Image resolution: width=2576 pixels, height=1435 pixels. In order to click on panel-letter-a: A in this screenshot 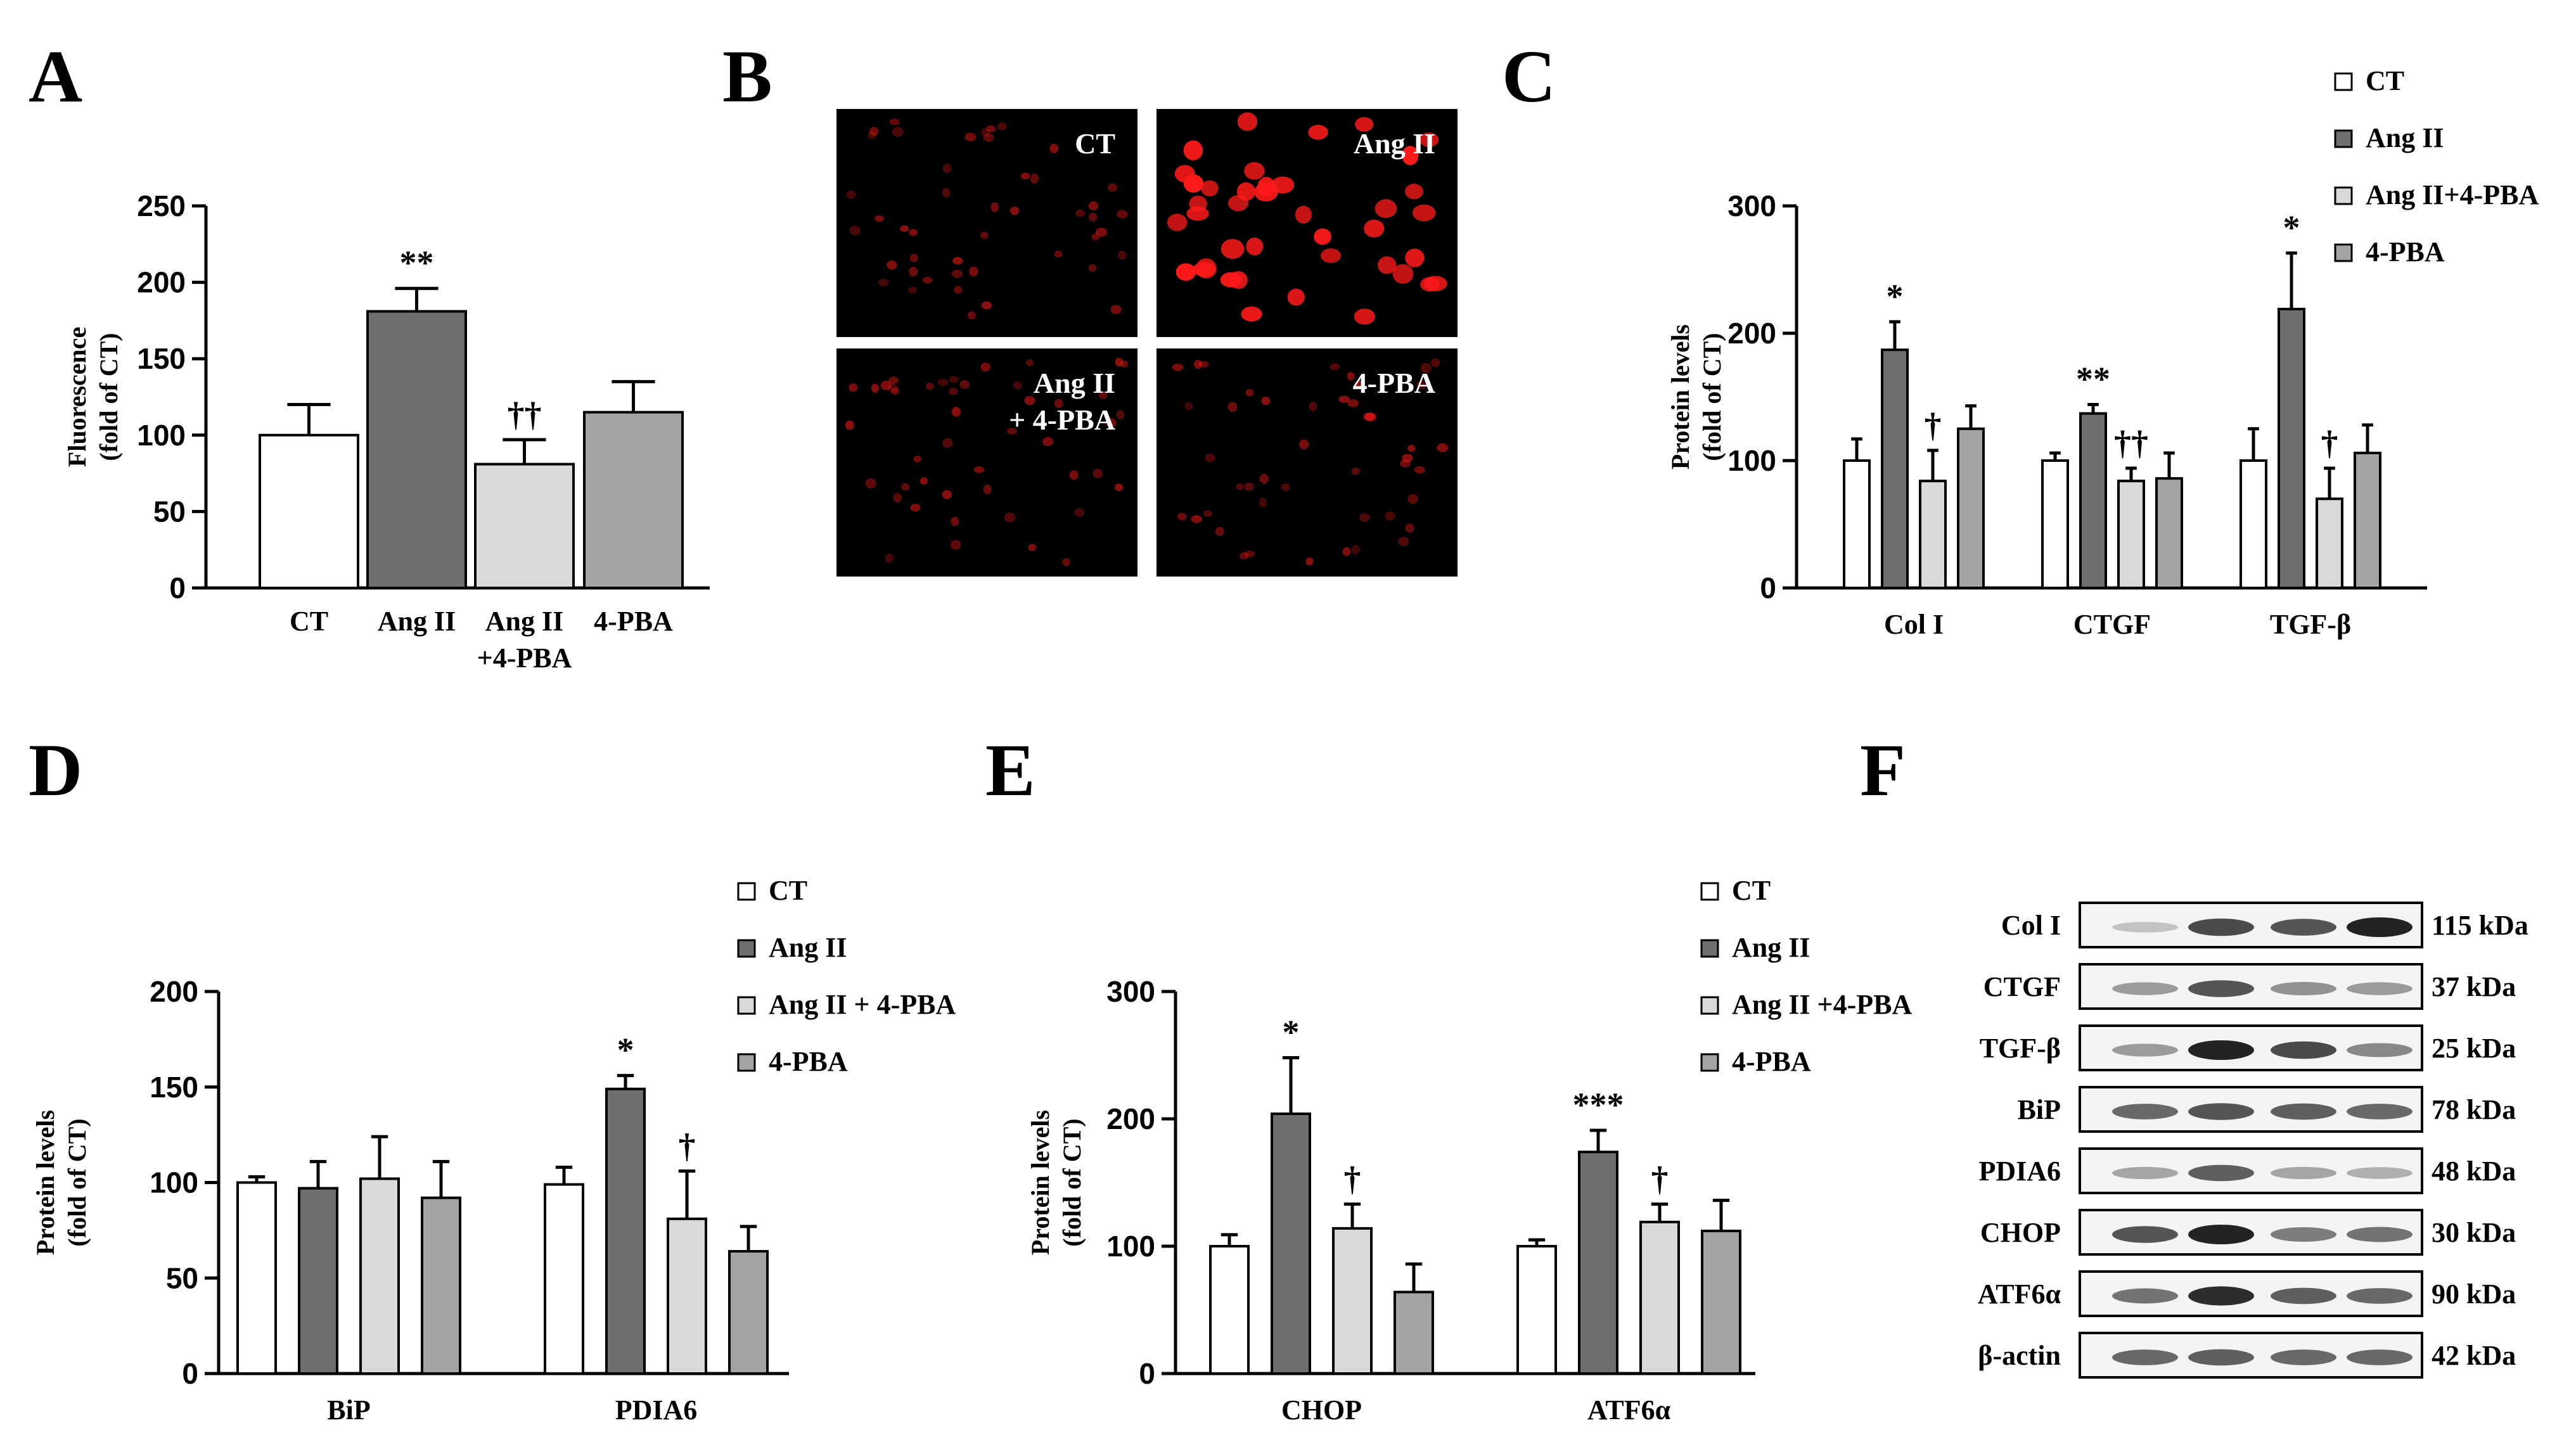, I will do `click(55, 76)`.